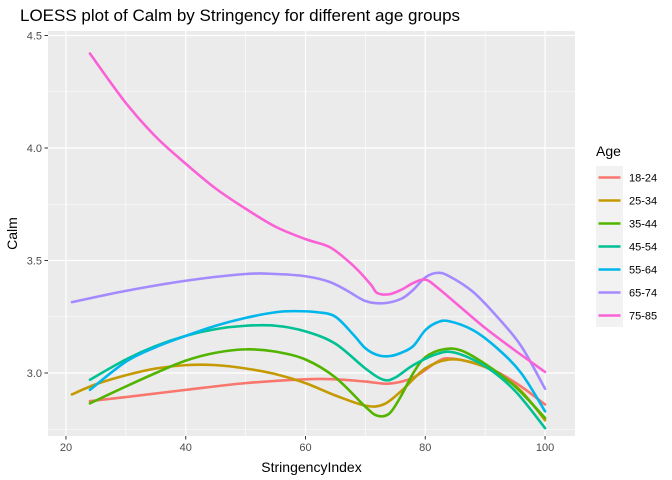 The height and width of the screenshot is (480, 672). Describe the element at coordinates (34, 374) in the screenshot. I see `y-tick-label: 3.0` at that location.